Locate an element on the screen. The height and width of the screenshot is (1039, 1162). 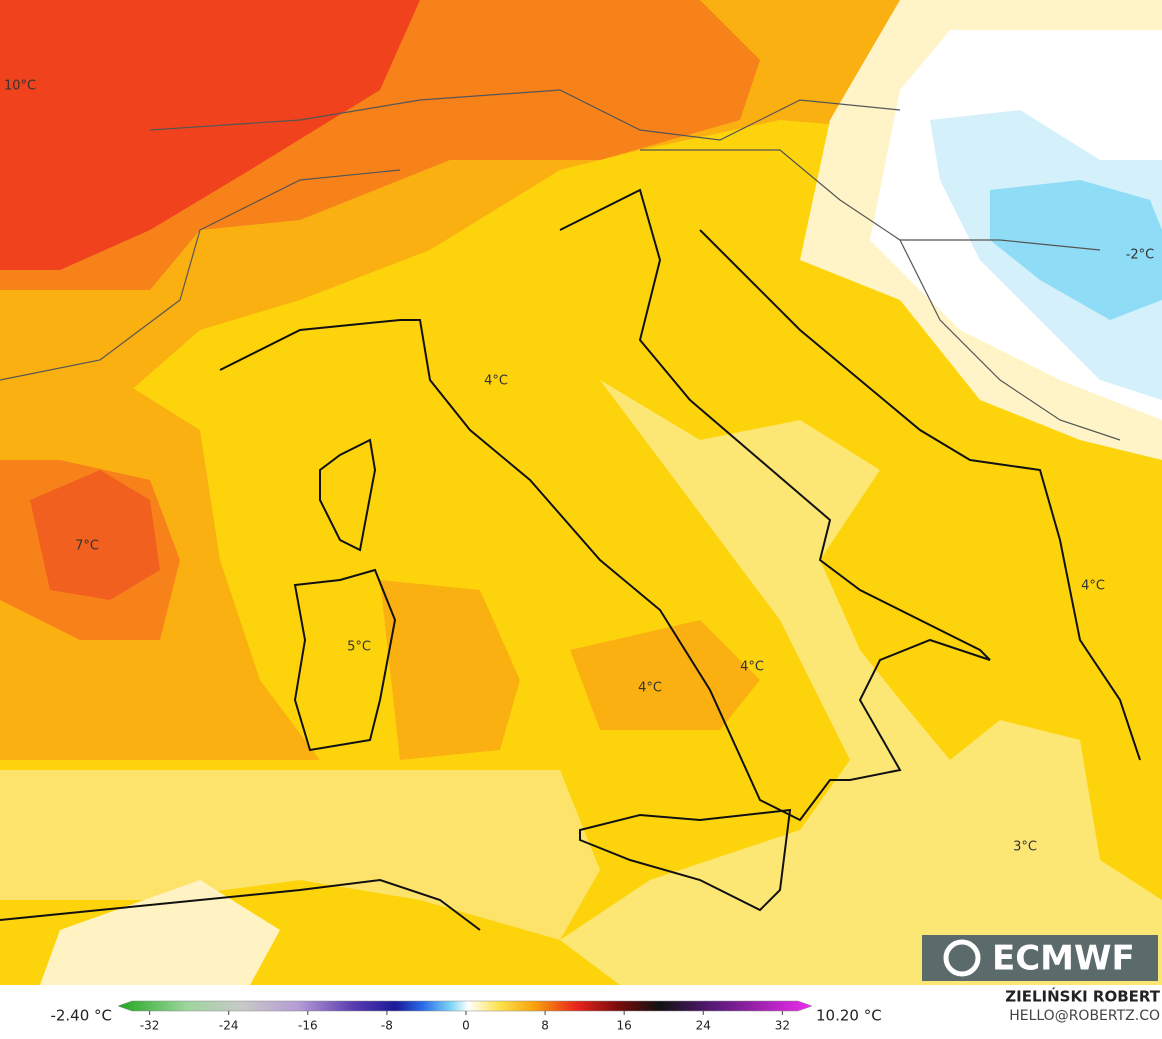
colorbar-max: 10.20 °C is located at coordinates (849, 1016).